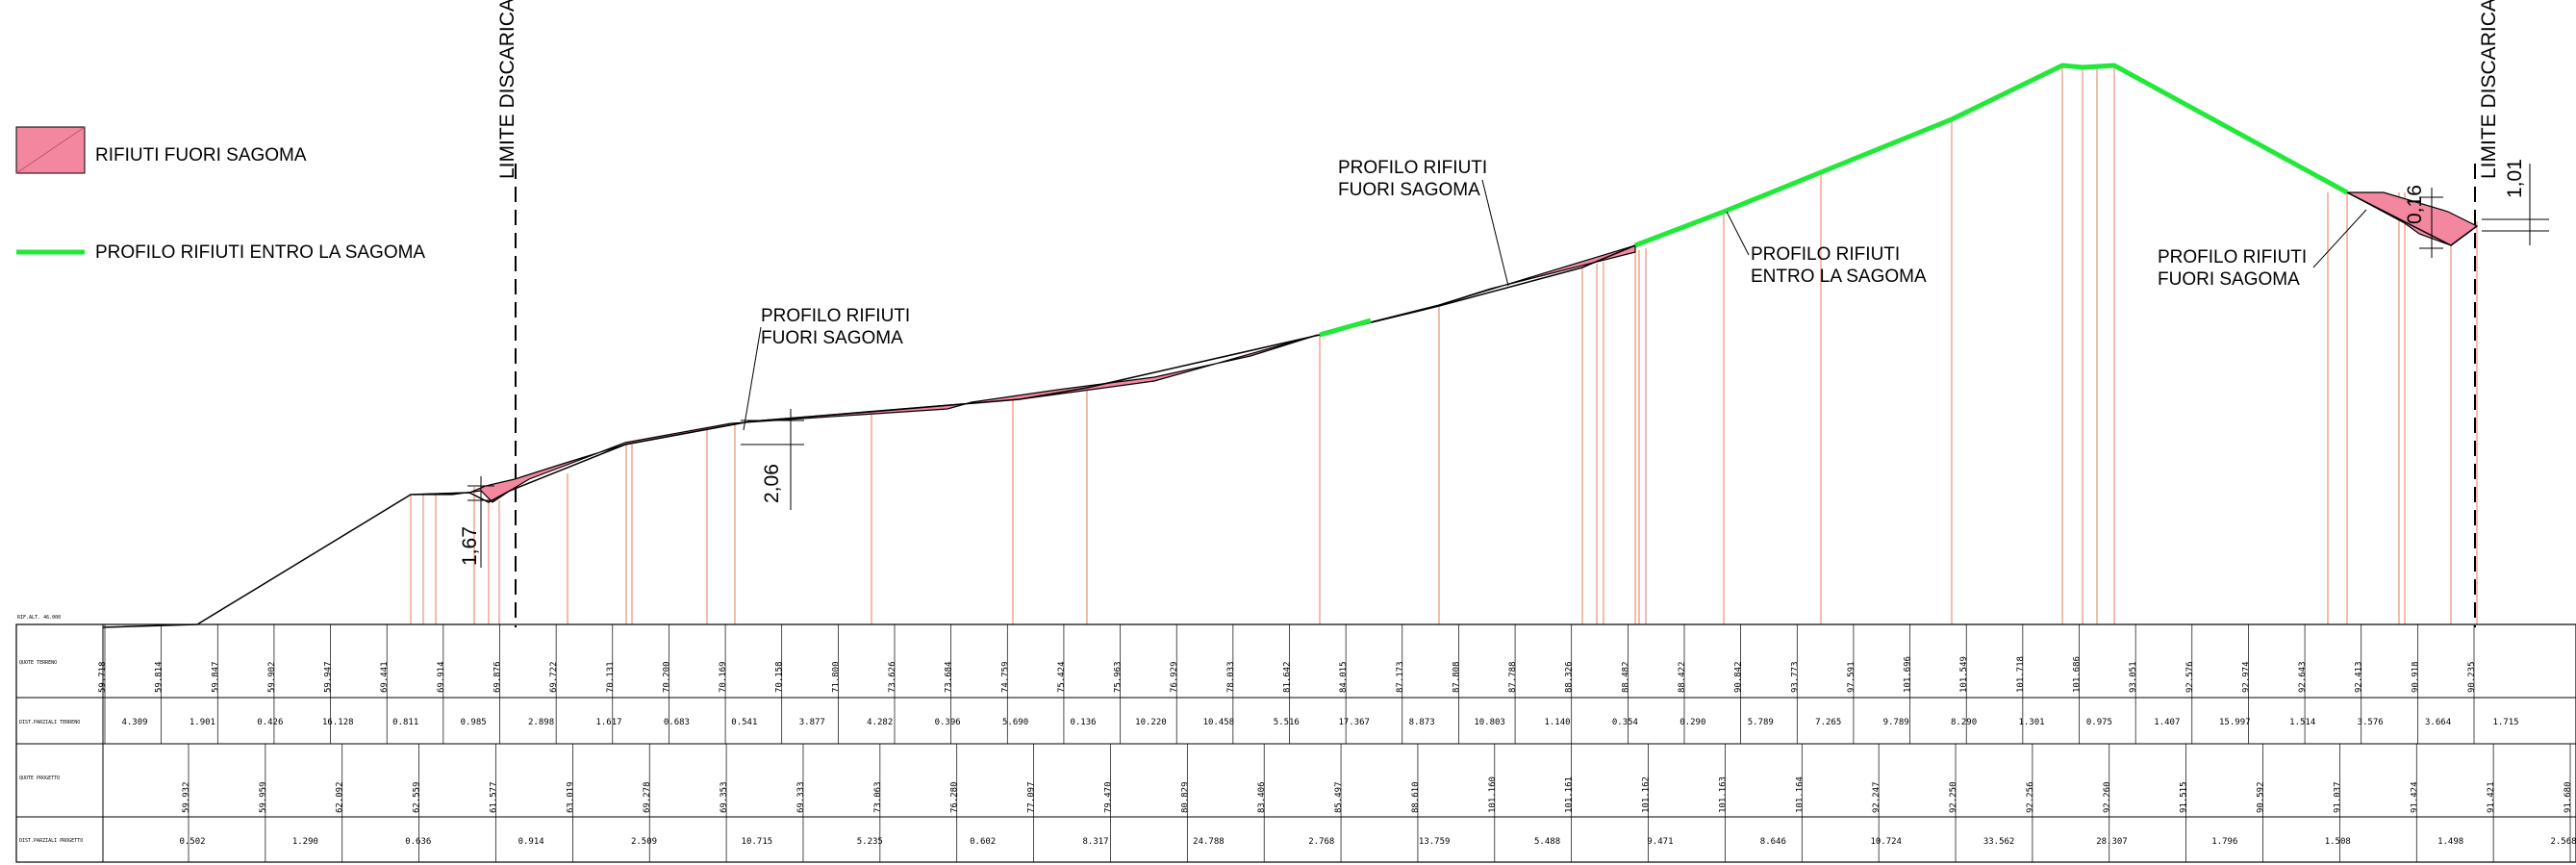  What do you see at coordinates (1547, 842) in the screenshot?
I see `dist-progetto-cell: 5.488` at bounding box center [1547, 842].